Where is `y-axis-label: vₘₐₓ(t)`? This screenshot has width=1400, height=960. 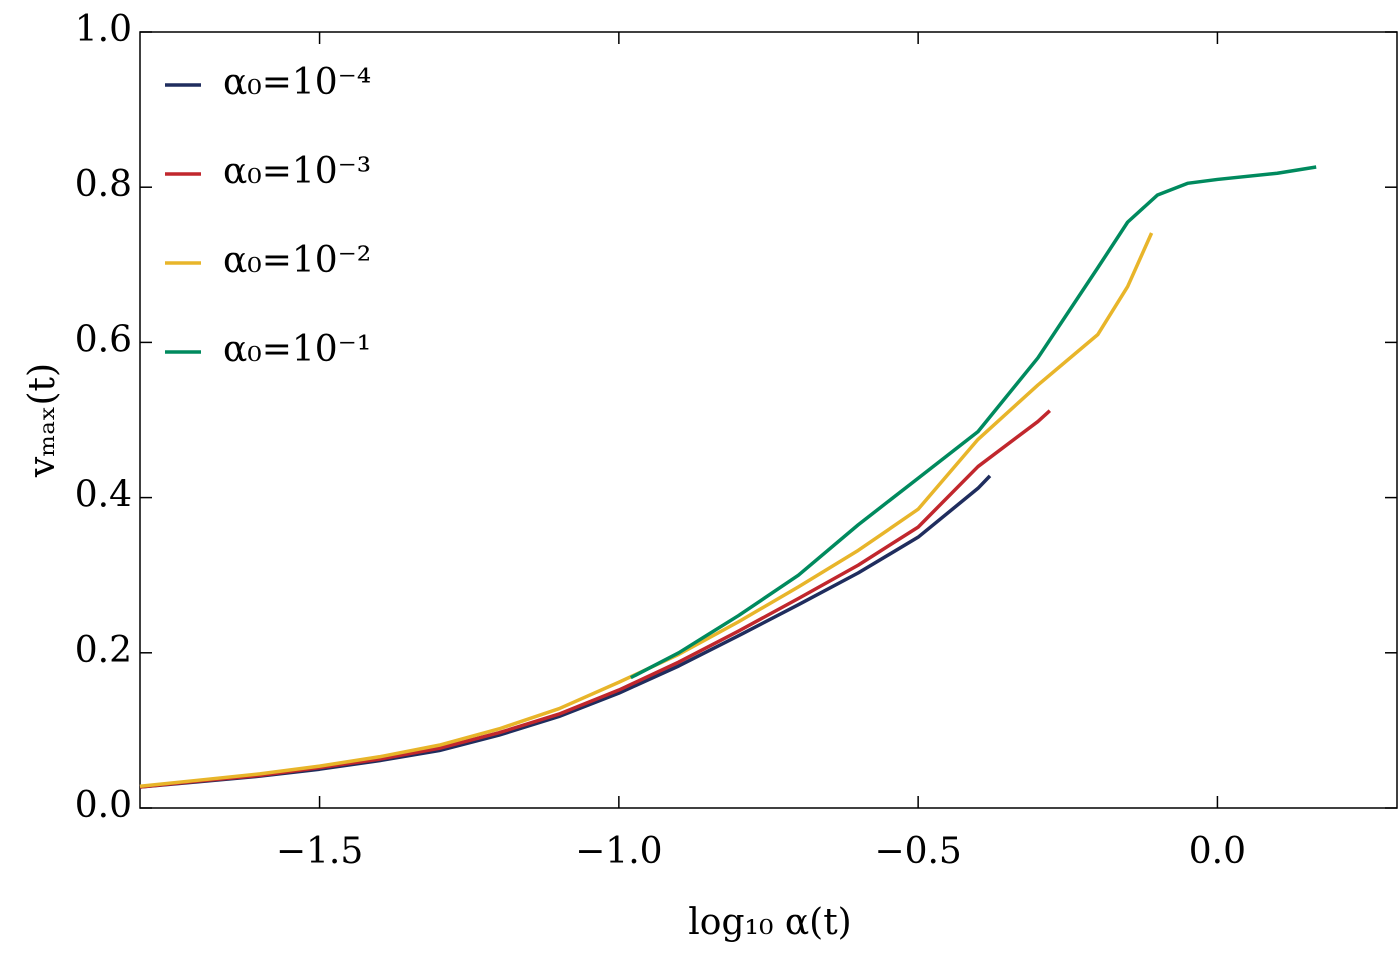
y-axis-label: vₘₐₓ(t) is located at coordinates (42, 420).